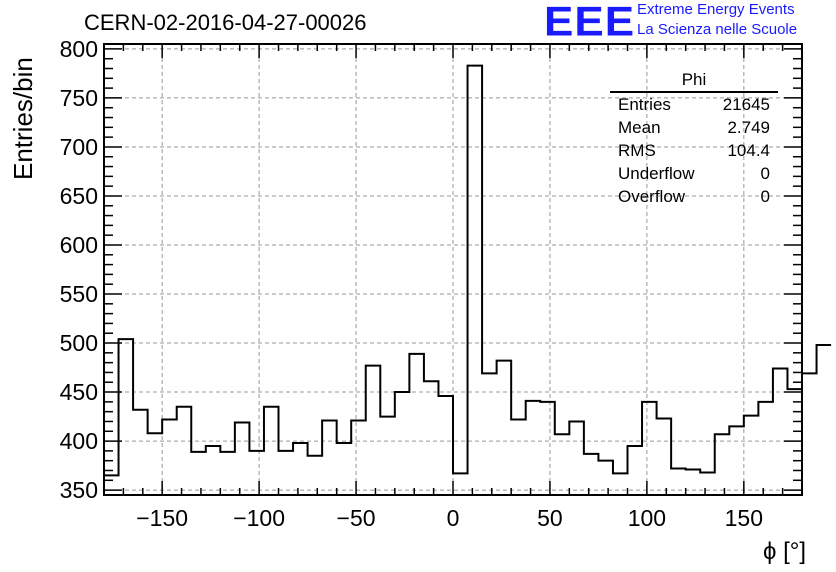  What do you see at coordinates (644, 104) in the screenshot?
I see `stats-label: Entries` at bounding box center [644, 104].